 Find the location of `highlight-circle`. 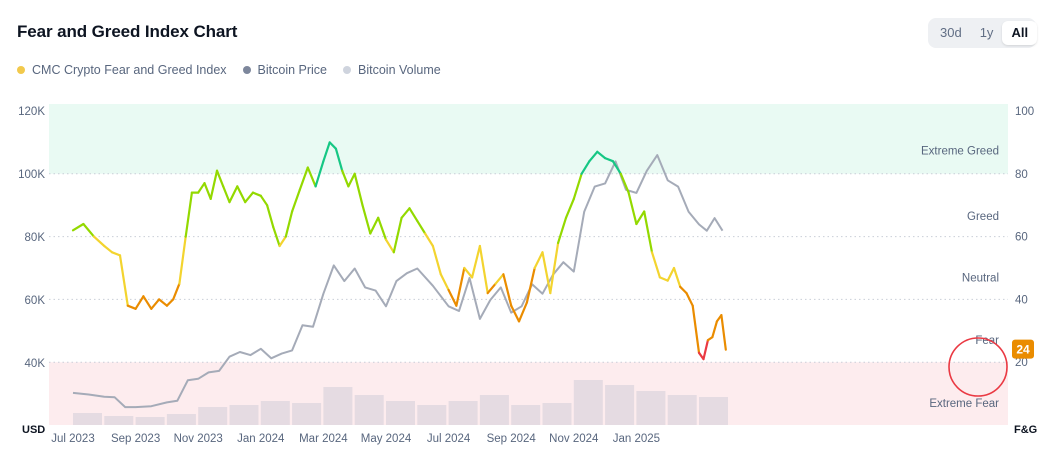

highlight-circle is located at coordinates (978, 367).